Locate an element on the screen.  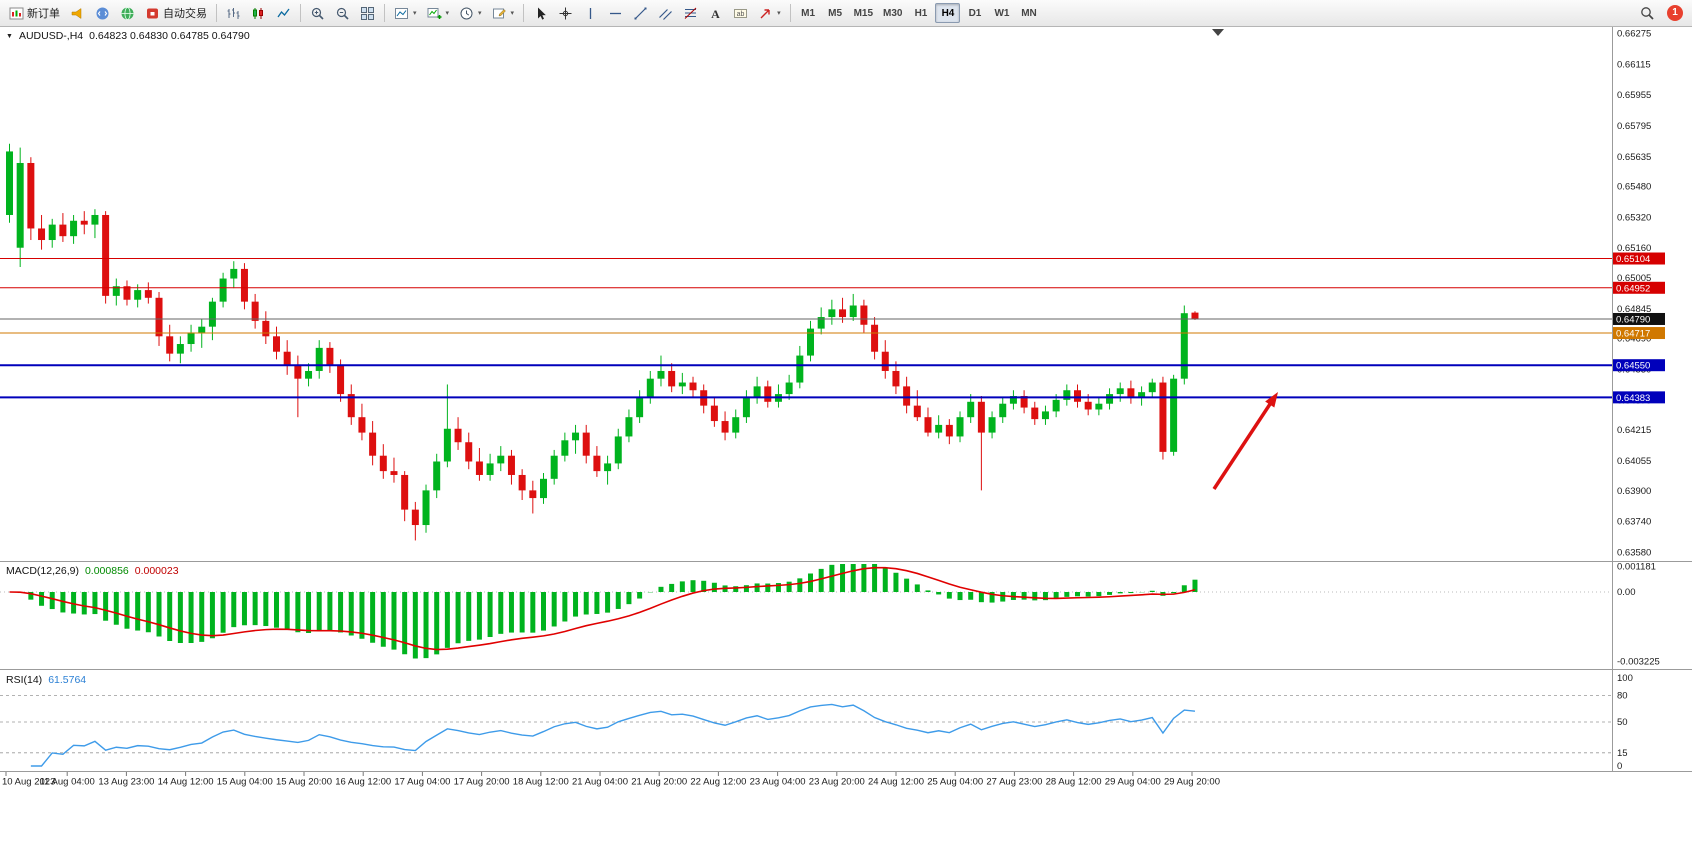
timeframe-button-m5: M5 is located at coordinates (835, 13).